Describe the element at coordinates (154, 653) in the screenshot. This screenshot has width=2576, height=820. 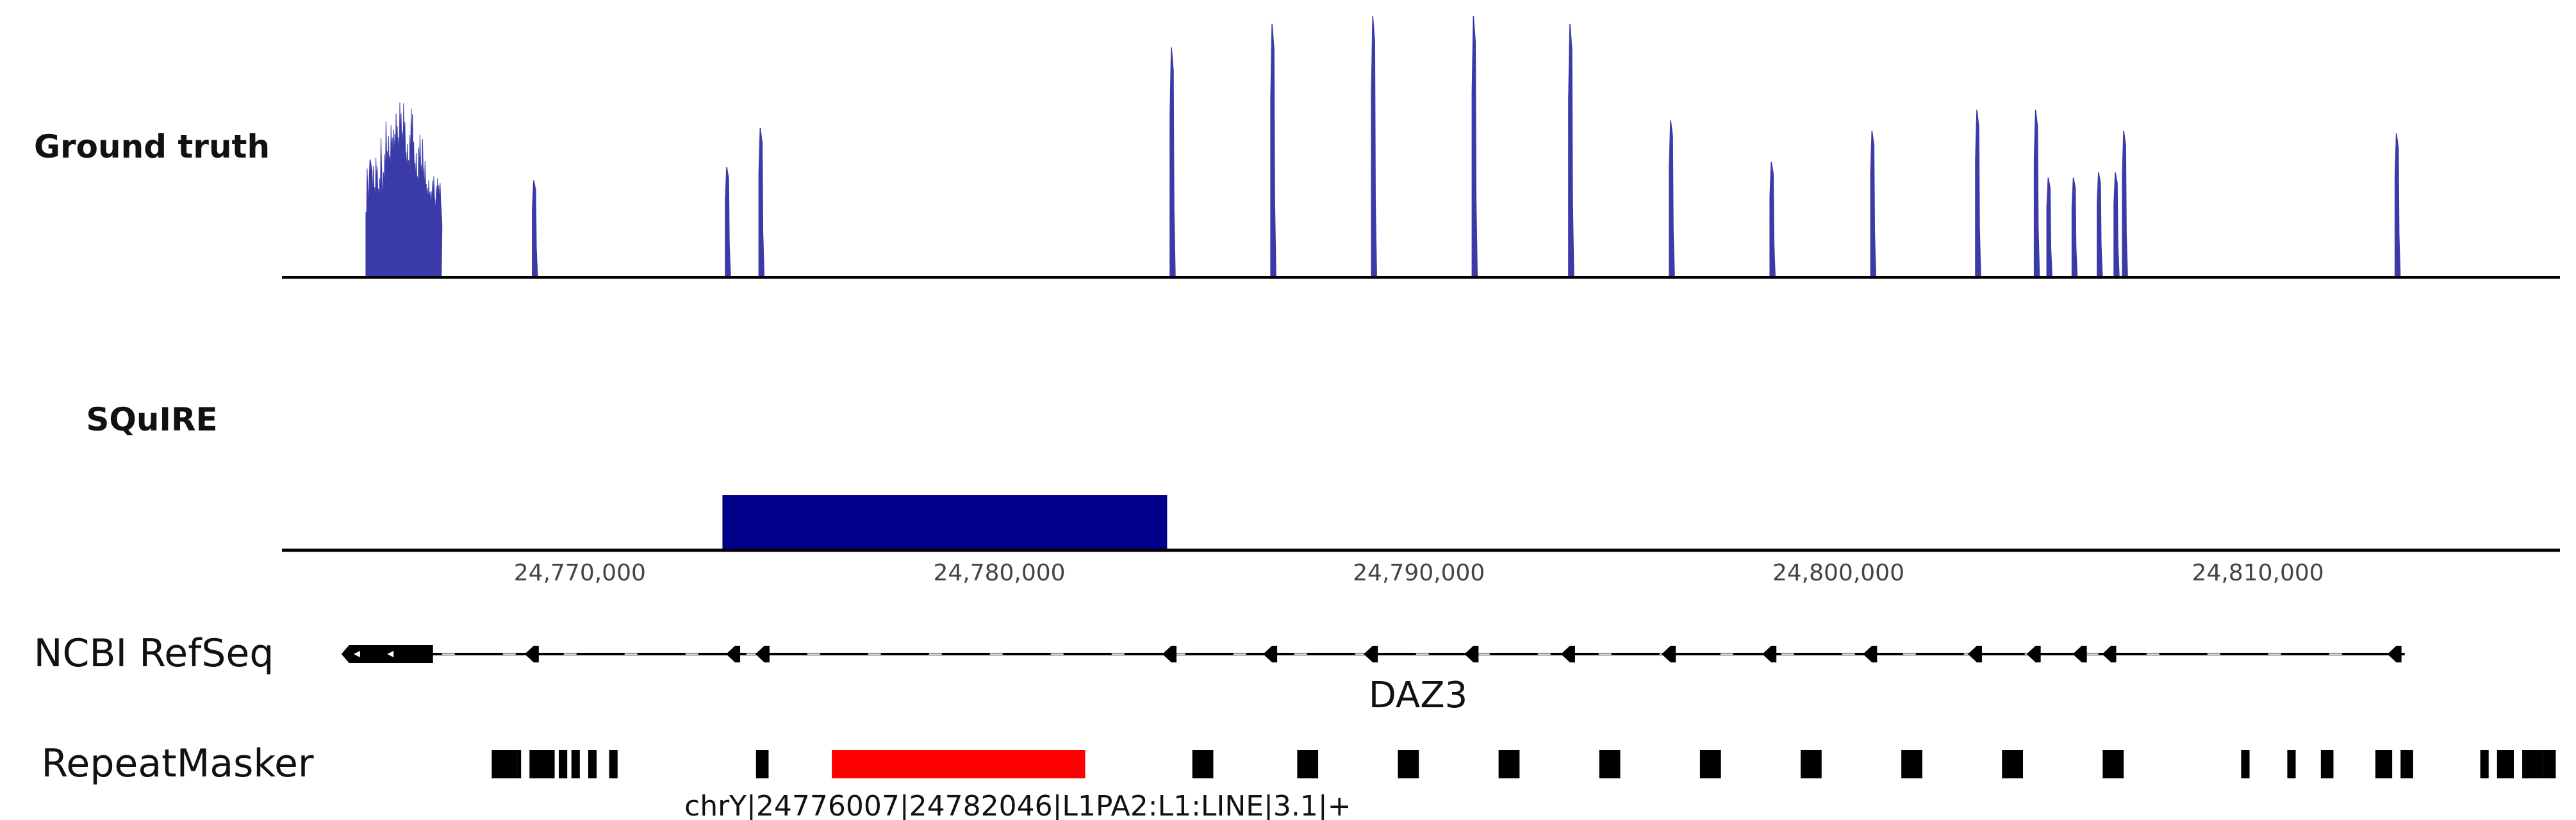
I see `refseq-track-label: NCBI RefSeq` at that location.